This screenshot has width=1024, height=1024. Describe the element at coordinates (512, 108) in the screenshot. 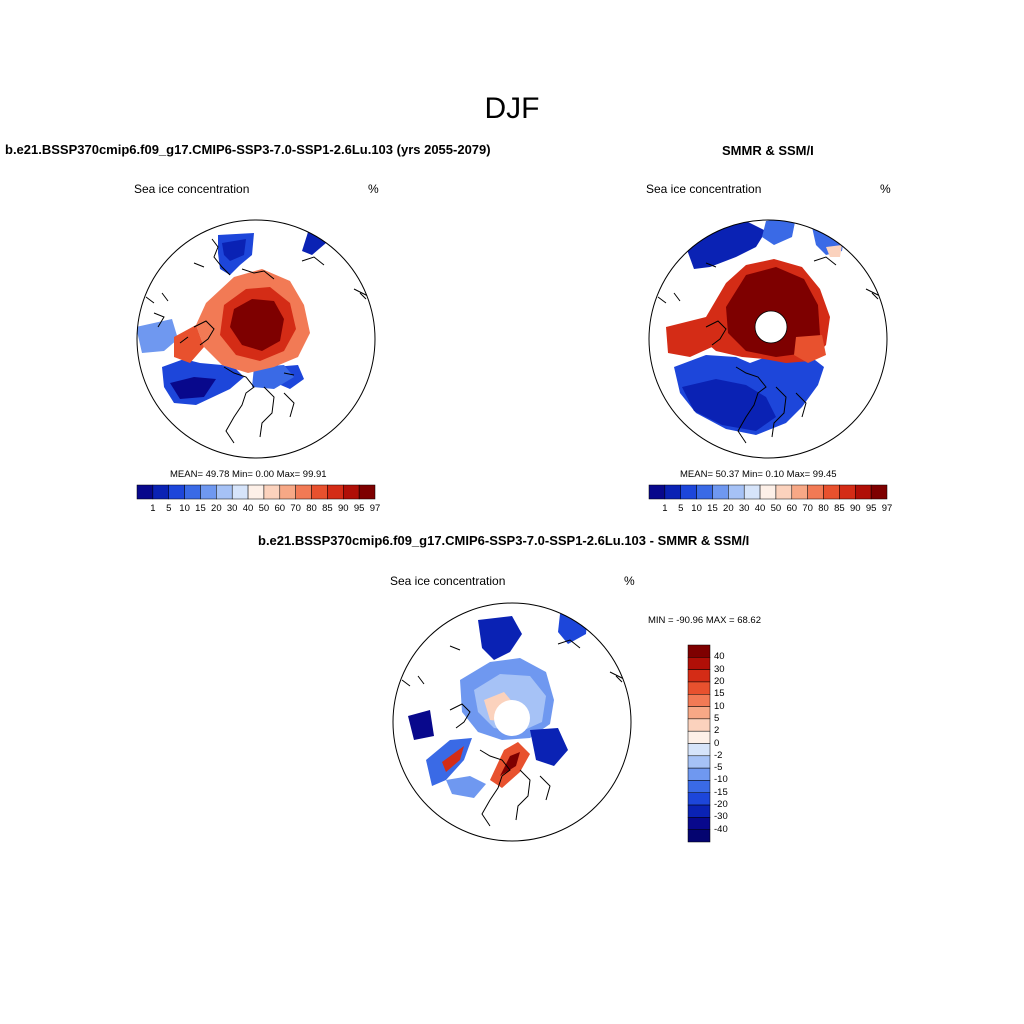

I see `figure-title: DJF` at that location.